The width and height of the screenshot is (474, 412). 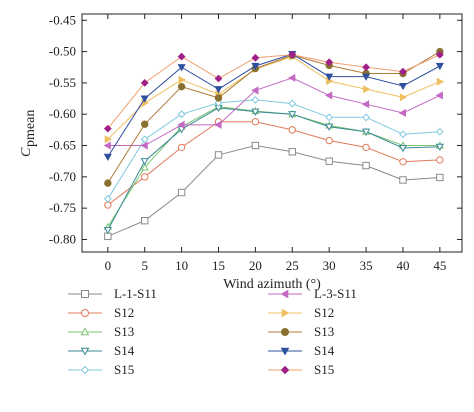 I want to click on legend-item: S12, so click(x=301, y=312).